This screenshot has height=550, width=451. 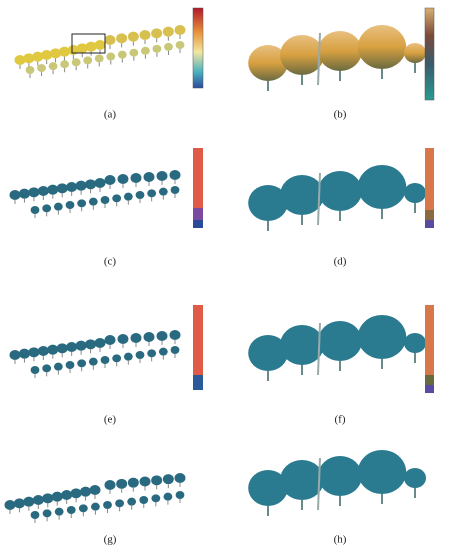 I want to click on highlight-box, so click(x=88, y=43).